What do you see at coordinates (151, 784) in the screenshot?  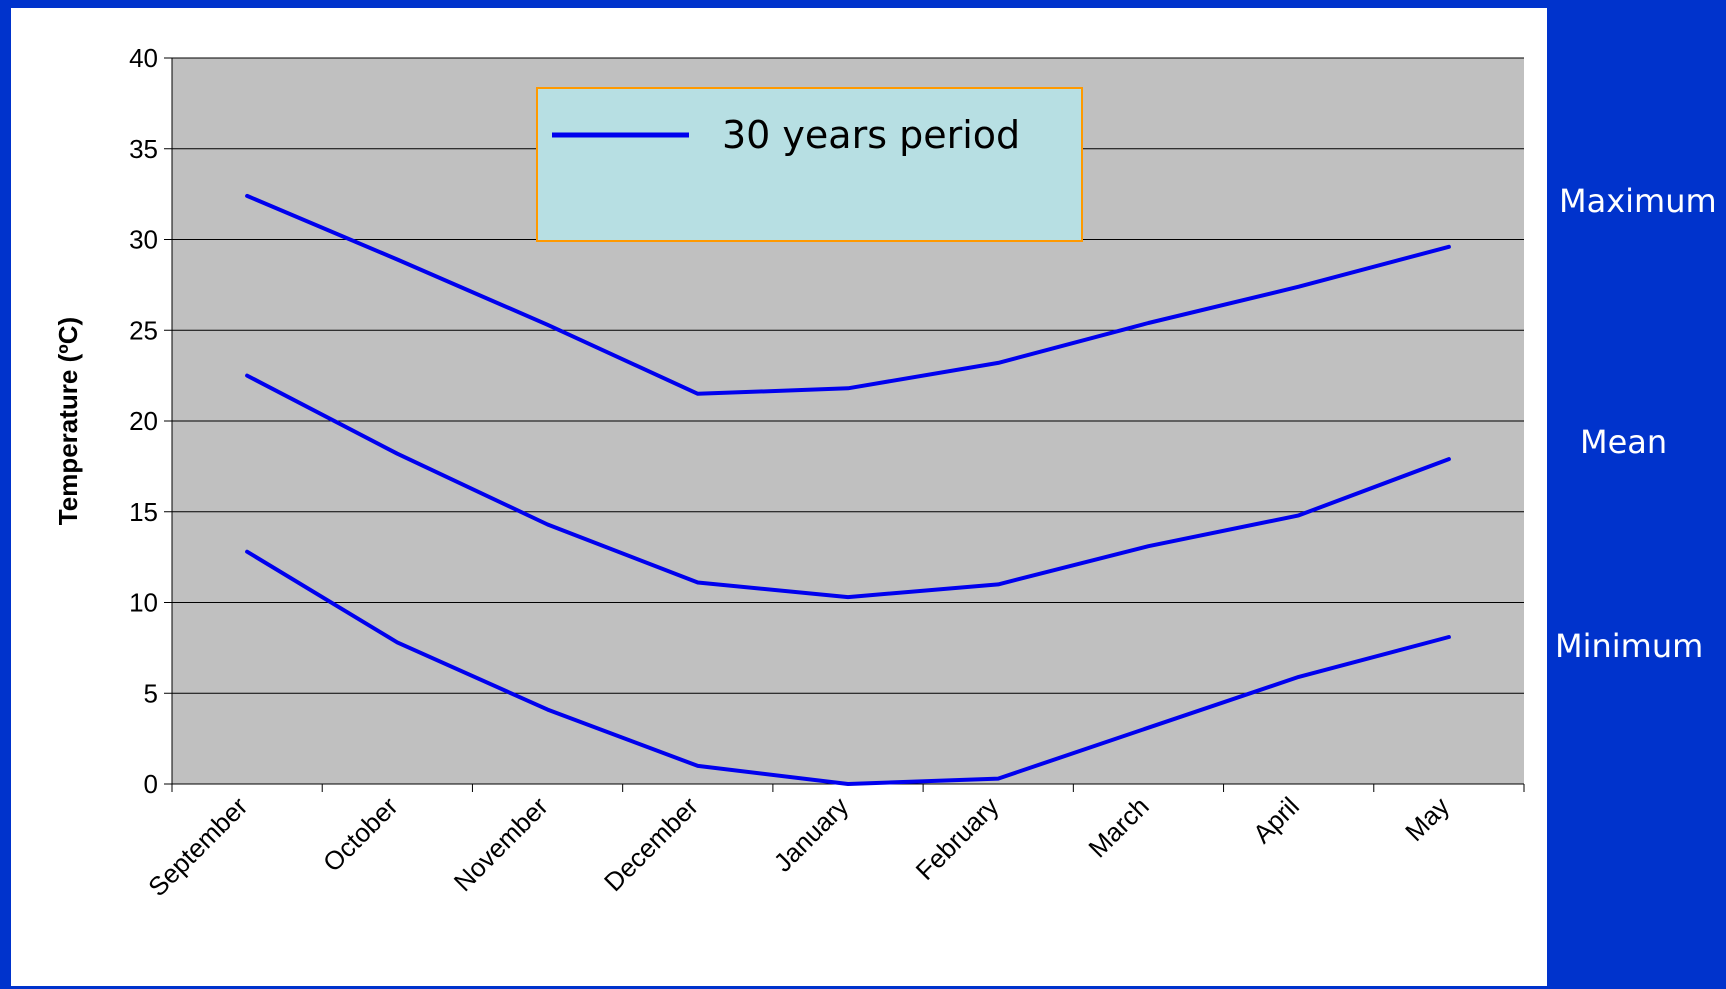 I see `y-tick-label: 0` at bounding box center [151, 784].